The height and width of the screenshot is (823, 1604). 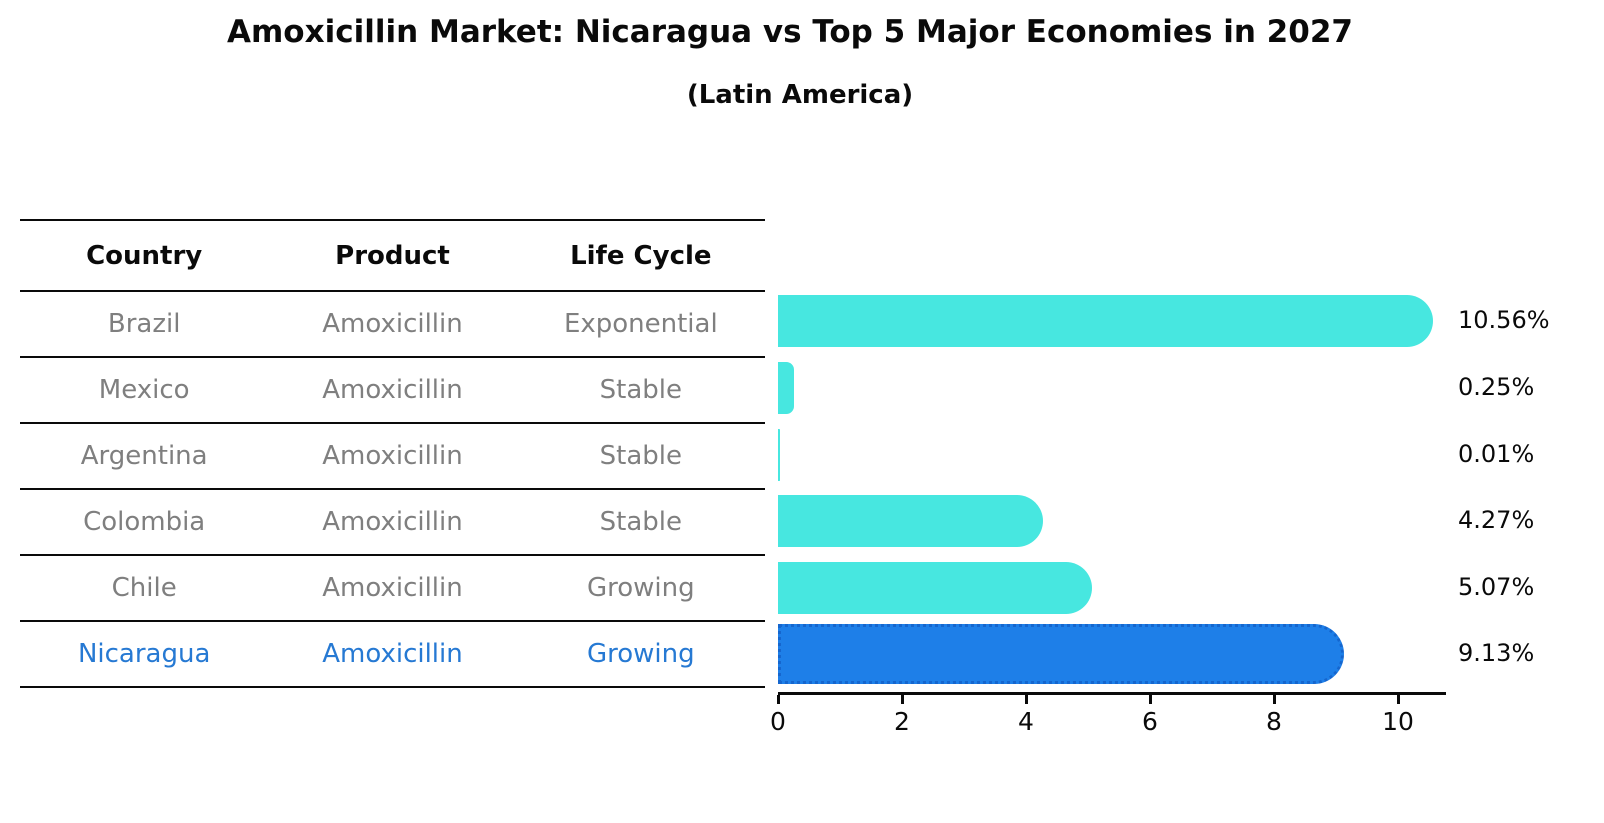 I want to click on x-axis-line, so click(x=1112, y=693).